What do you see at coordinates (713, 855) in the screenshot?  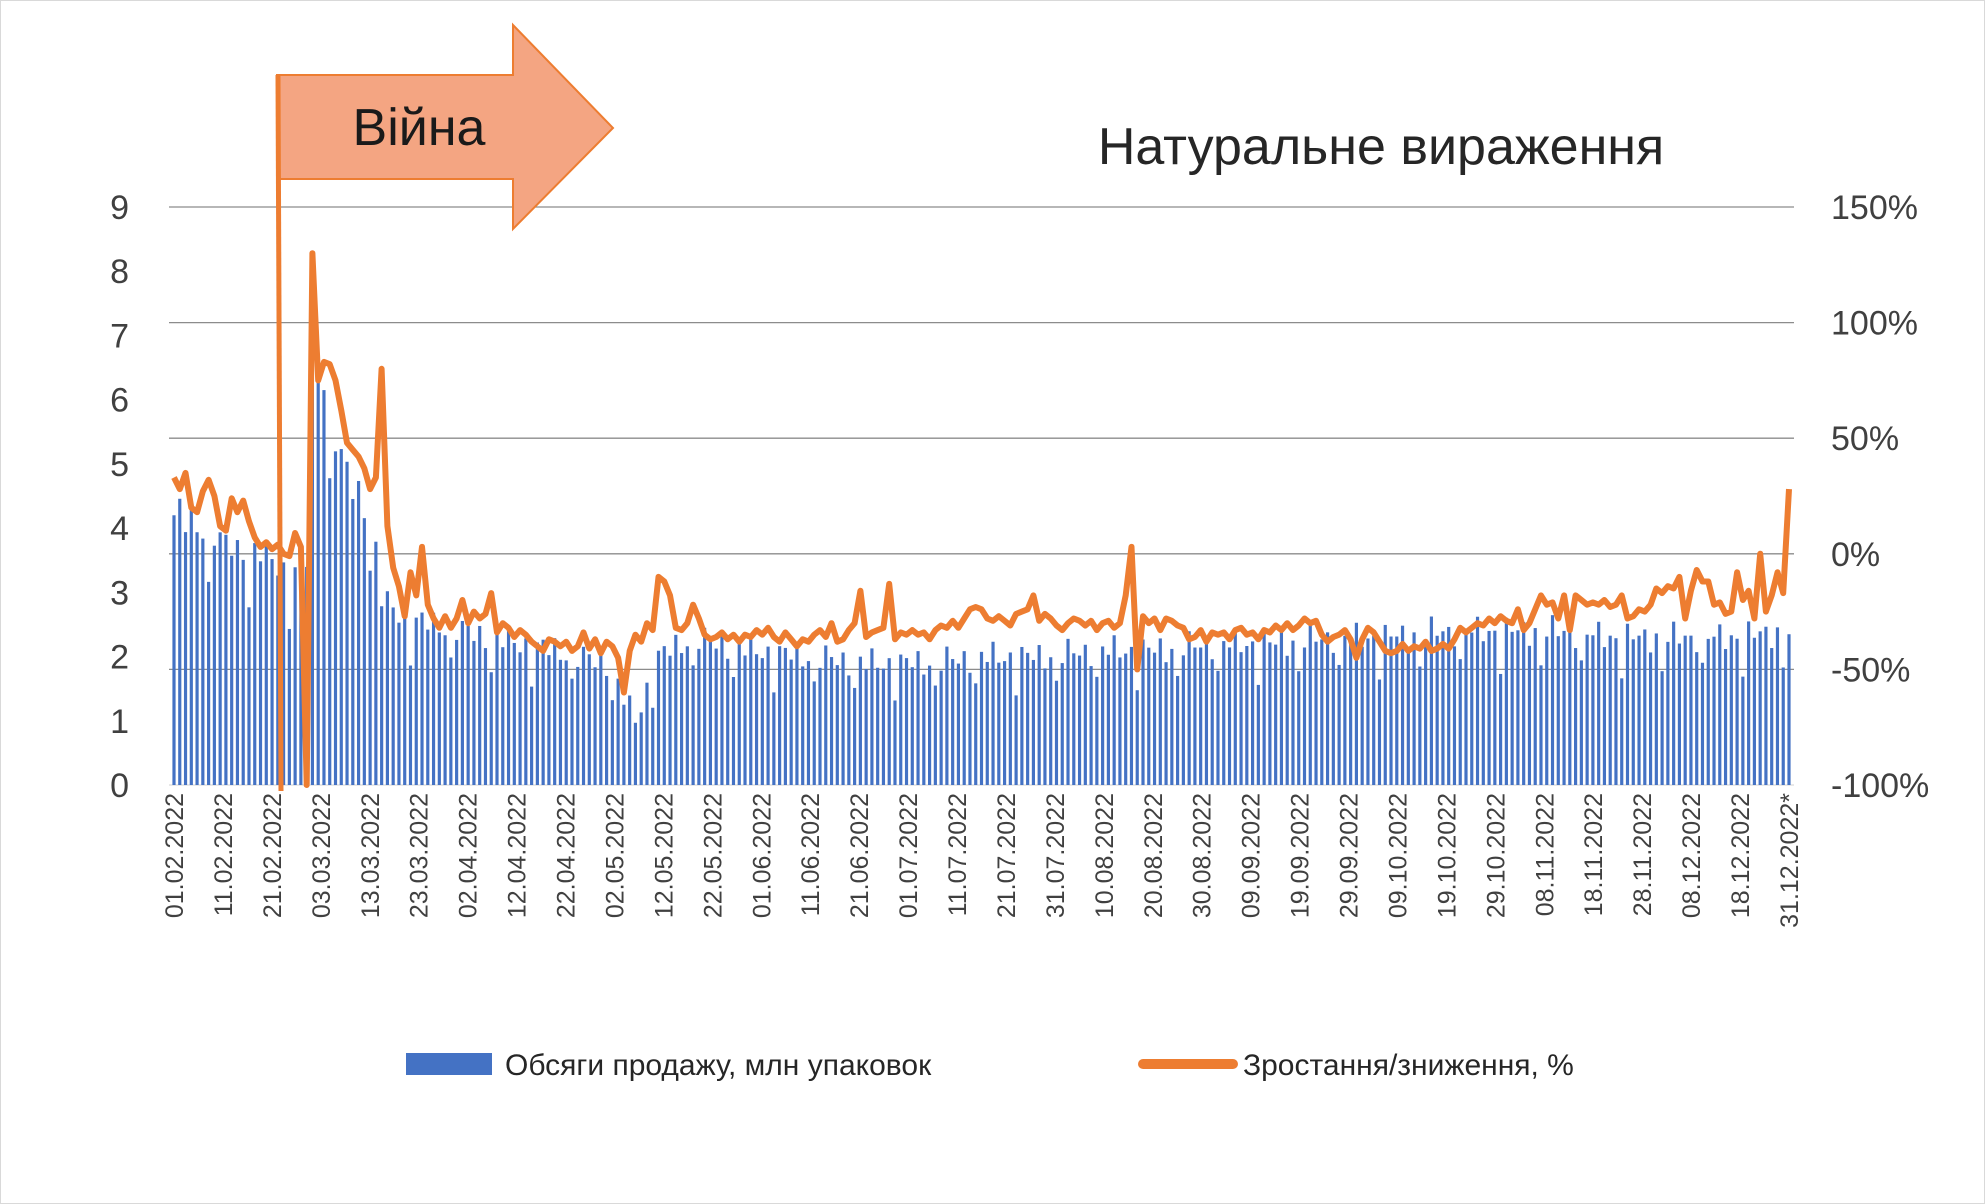 I see `x-axis-tick: 22.05.2022` at bounding box center [713, 855].